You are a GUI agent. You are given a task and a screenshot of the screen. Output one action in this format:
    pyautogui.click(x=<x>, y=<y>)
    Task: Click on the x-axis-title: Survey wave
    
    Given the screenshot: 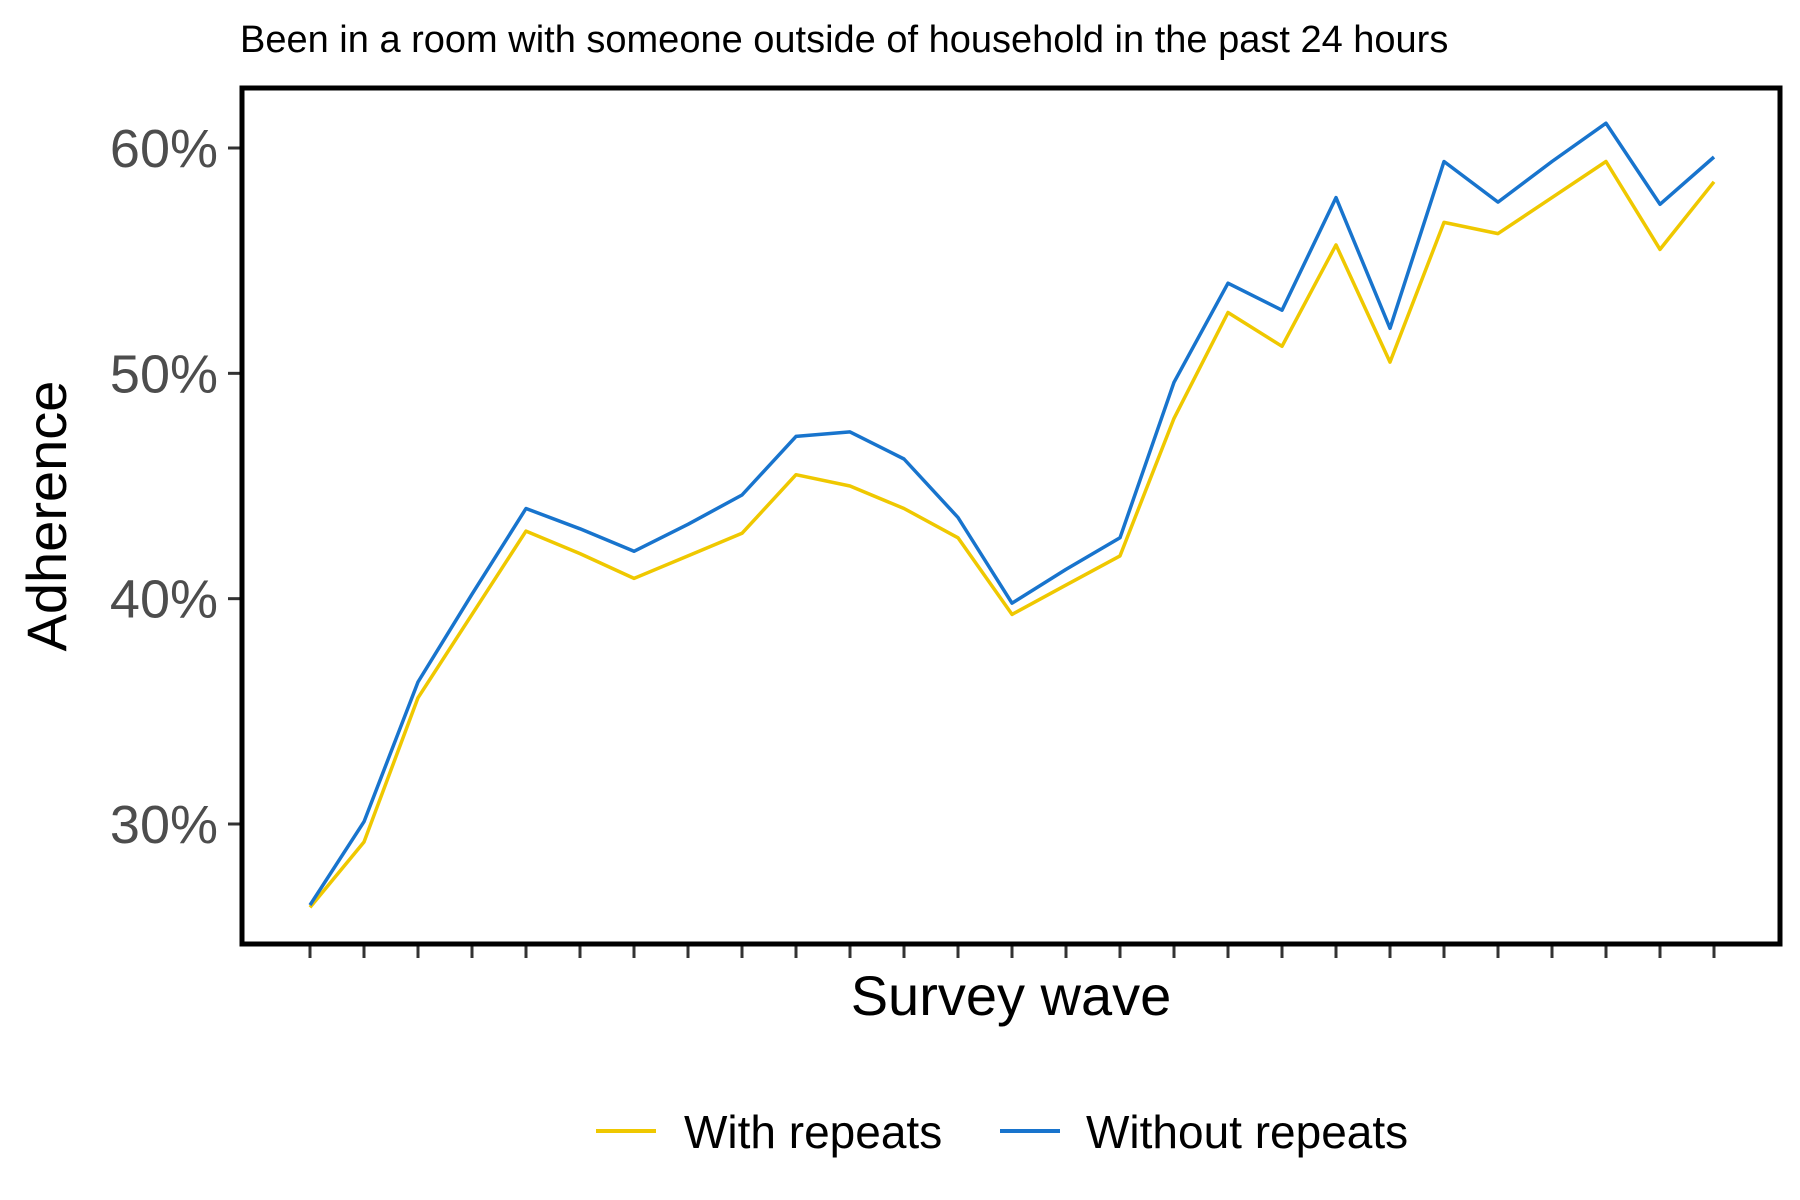 What is the action you would take?
    pyautogui.click(x=1011, y=995)
    